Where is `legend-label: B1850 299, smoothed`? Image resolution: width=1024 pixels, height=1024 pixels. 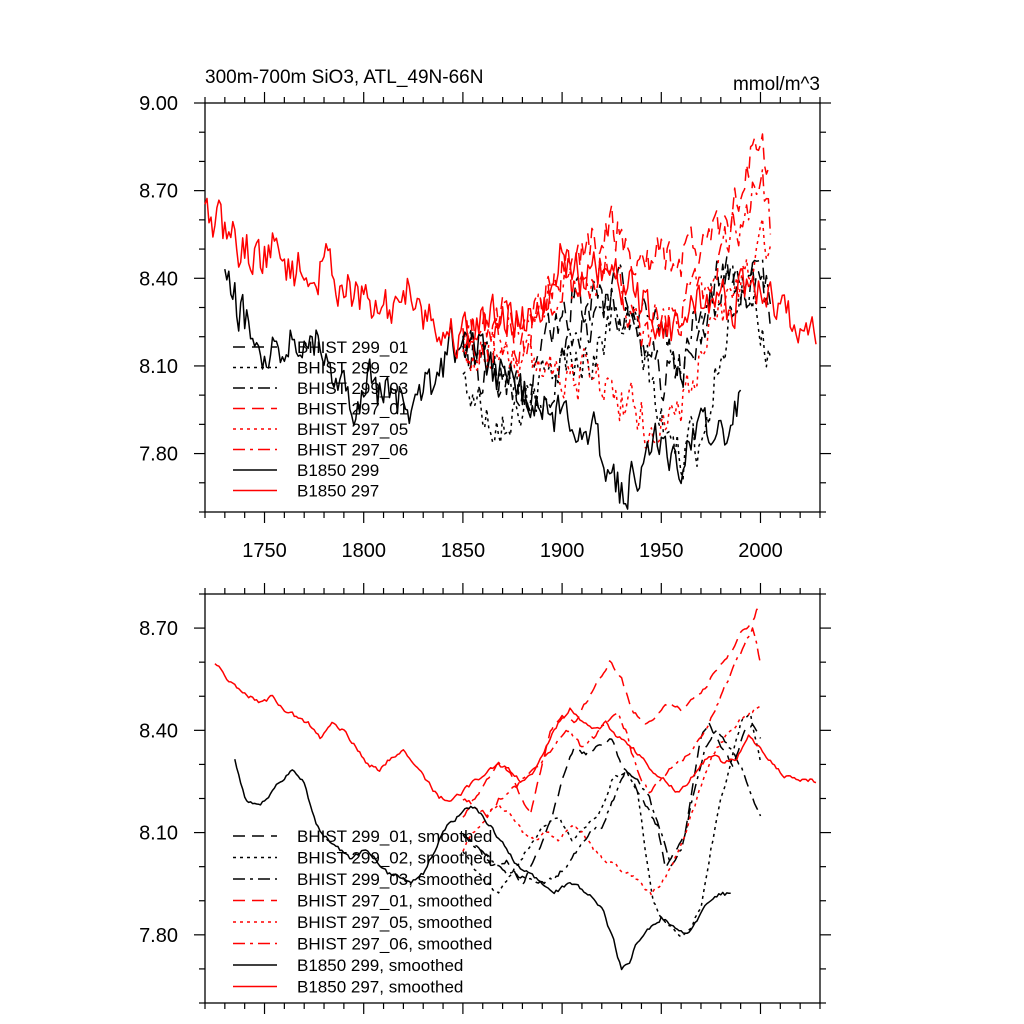 legend-label: B1850 299, smoothed is located at coordinates (380, 965).